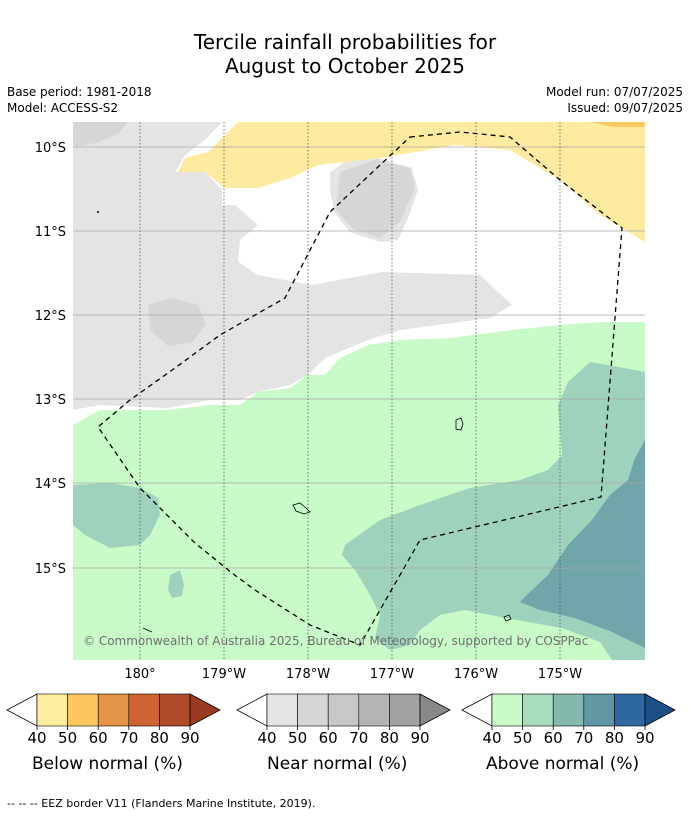 The width and height of the screenshot is (690, 816). What do you see at coordinates (617, 124) in the screenshot?
I see `below-normal-50-region` at bounding box center [617, 124].